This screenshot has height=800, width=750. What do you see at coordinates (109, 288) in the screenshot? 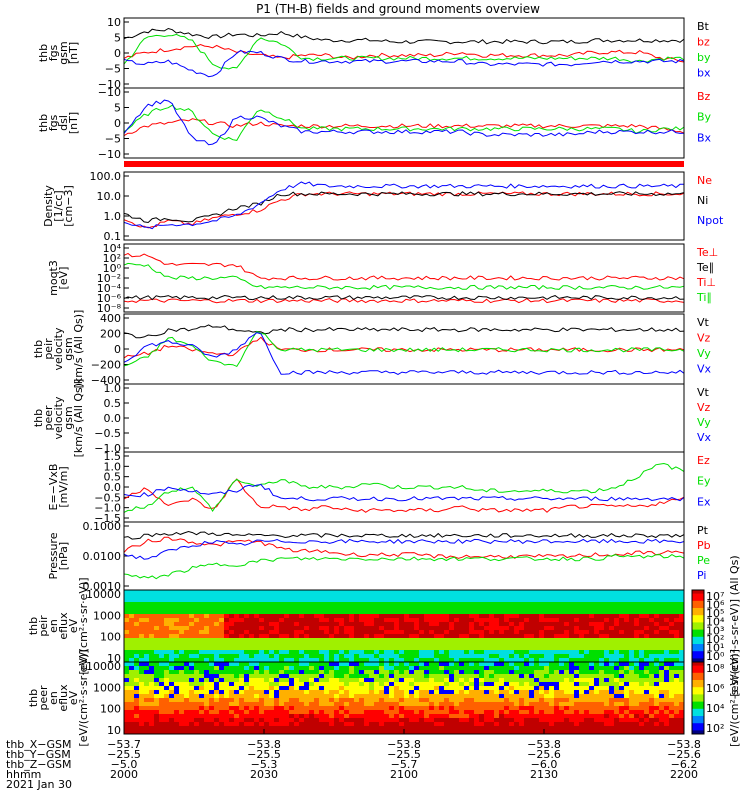
I see `ytick-label: 10⁻⁴` at bounding box center [109, 288].